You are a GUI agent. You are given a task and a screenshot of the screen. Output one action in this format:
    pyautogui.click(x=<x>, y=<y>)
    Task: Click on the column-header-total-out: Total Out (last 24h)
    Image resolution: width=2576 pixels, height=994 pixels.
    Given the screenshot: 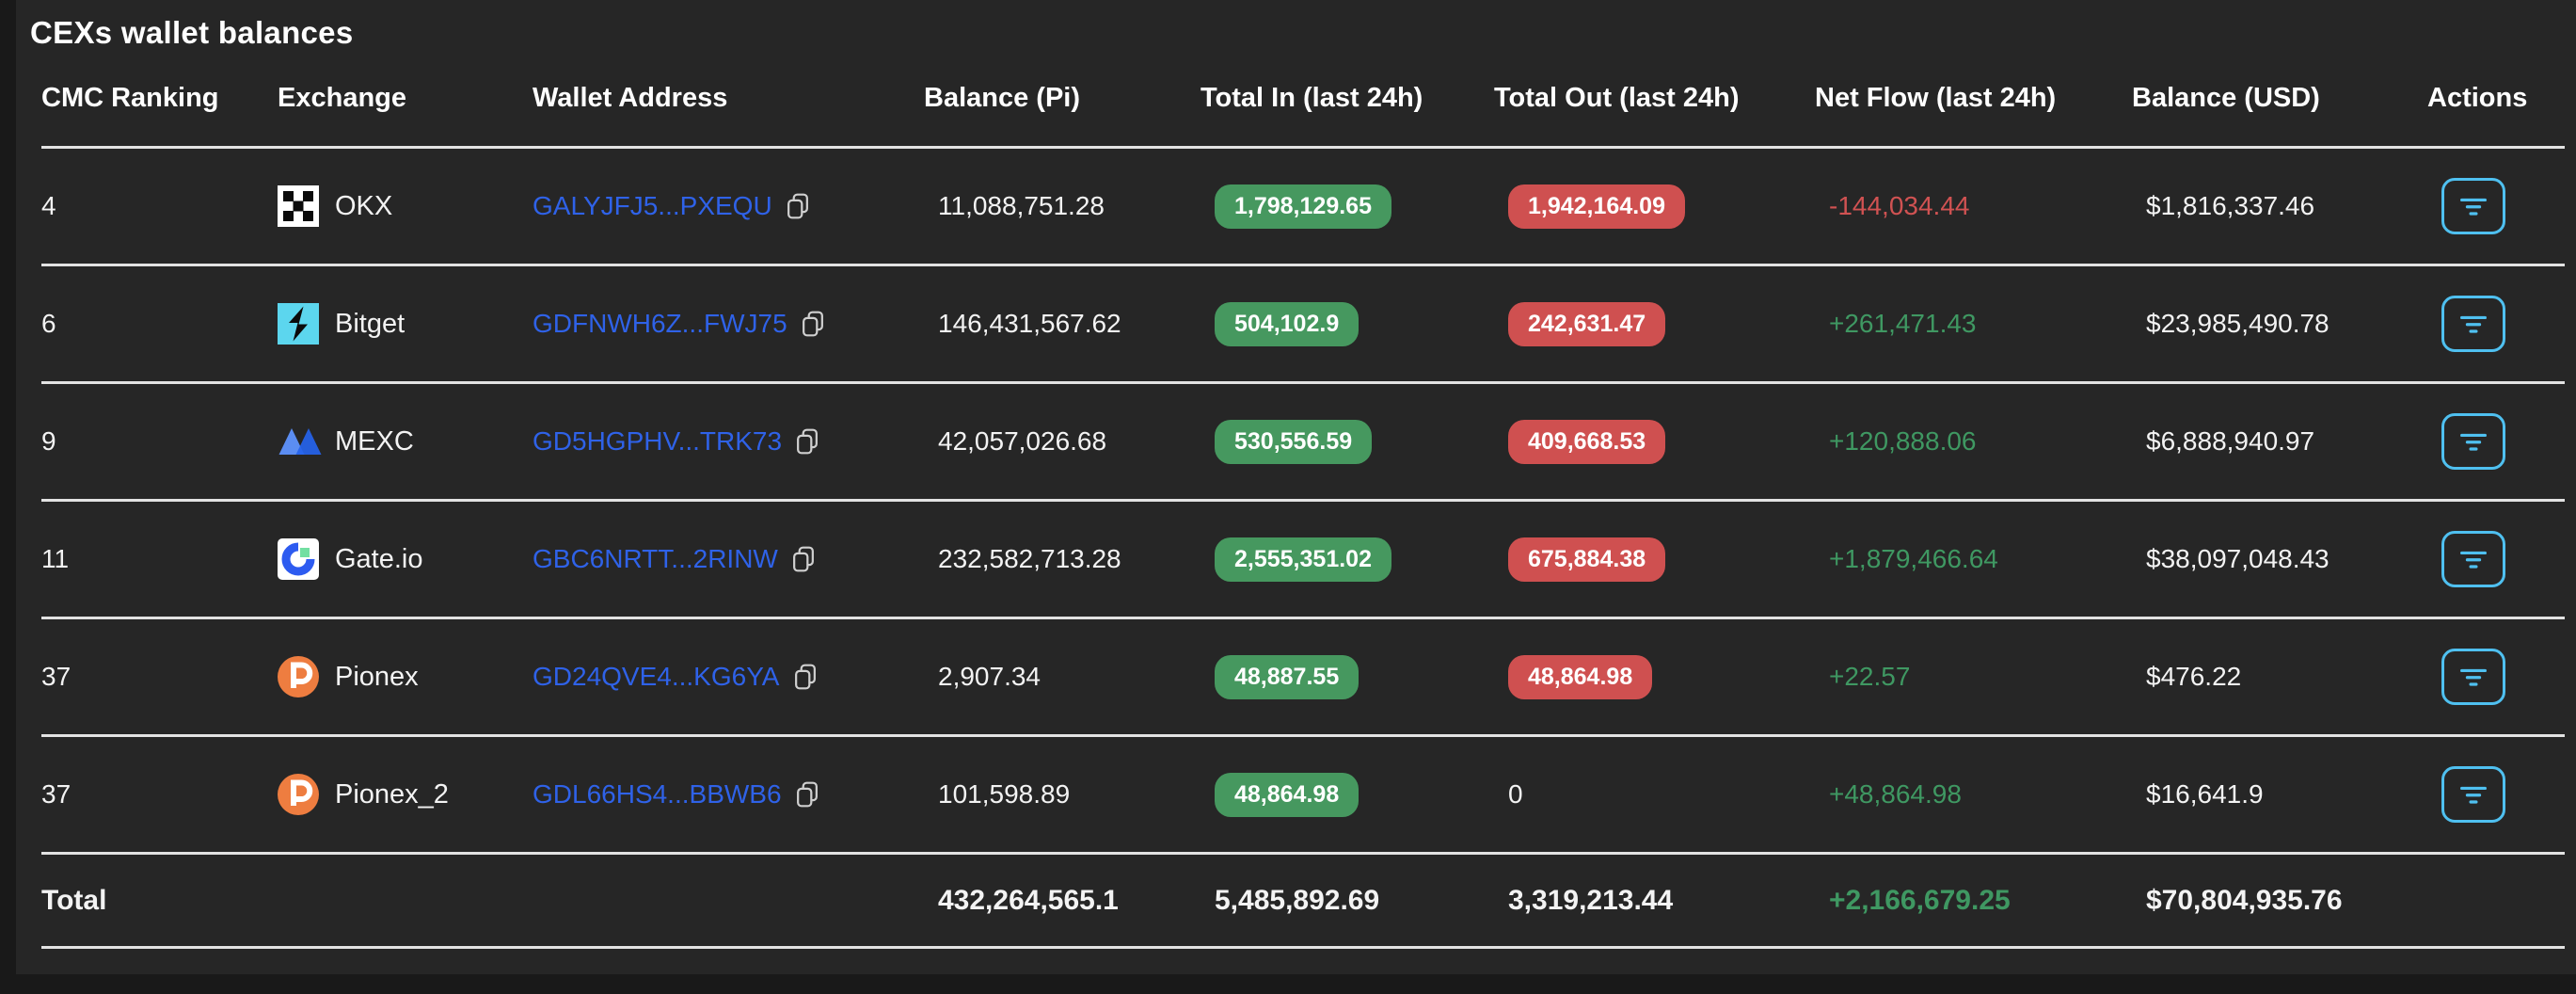 What is the action you would take?
    pyautogui.click(x=1617, y=98)
    